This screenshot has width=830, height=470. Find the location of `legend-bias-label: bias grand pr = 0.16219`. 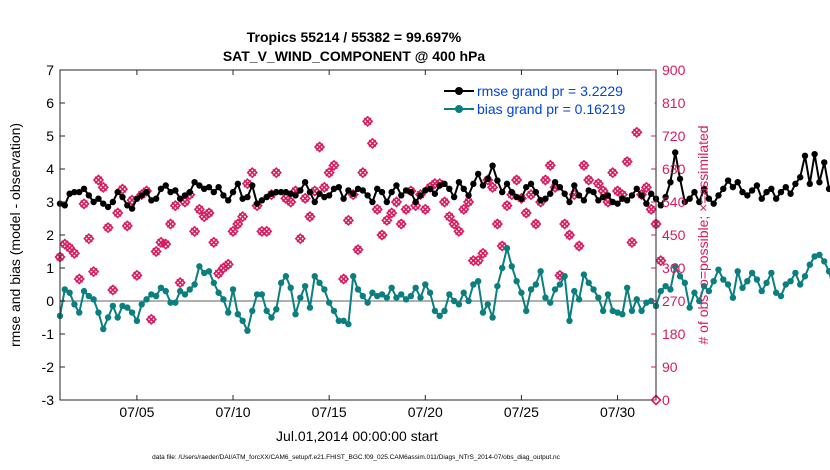

legend-bias-label: bias grand pr = 0.16219 is located at coordinates (551, 109).